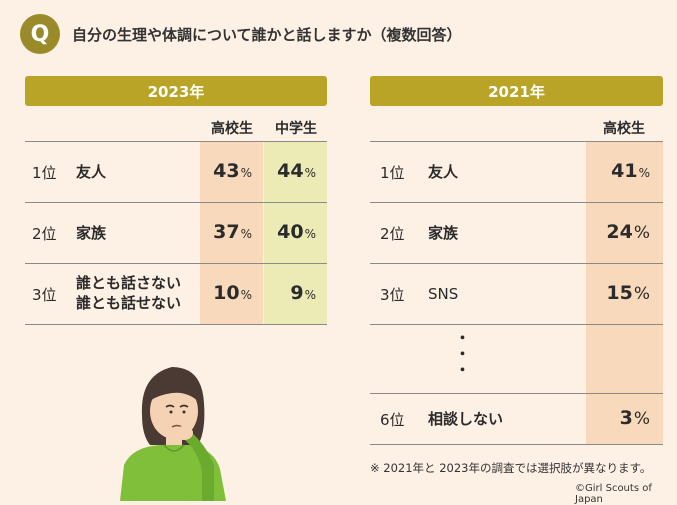  I want to click on middle-col-bg-2023, so click(295, 232).